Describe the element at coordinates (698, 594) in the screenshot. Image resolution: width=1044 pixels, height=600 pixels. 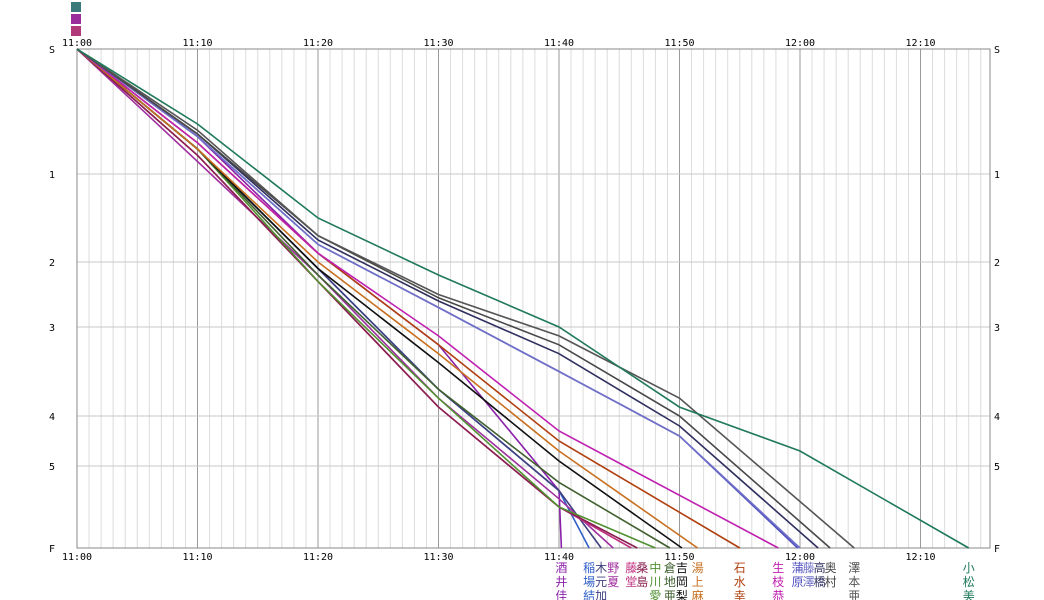
I see `runner-name-char: 麻` at that location.